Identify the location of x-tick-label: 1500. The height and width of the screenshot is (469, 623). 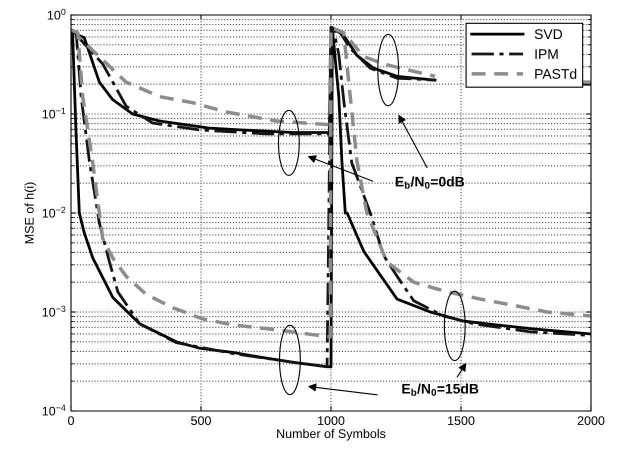
(461, 421).